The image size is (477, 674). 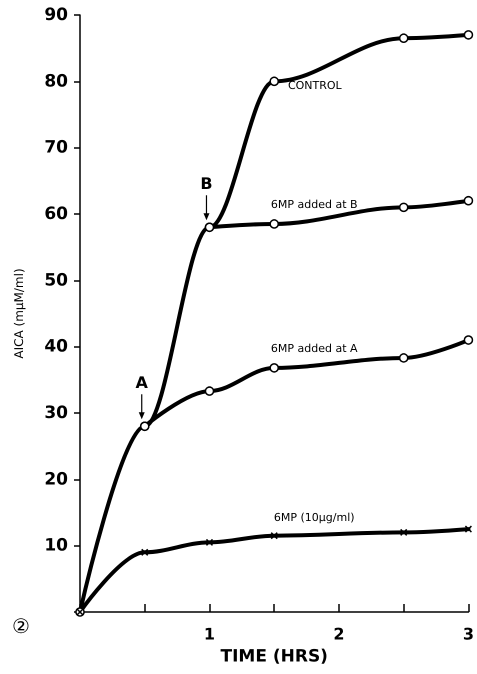 I want to click on y-tick-label: 70, so click(x=56, y=148).